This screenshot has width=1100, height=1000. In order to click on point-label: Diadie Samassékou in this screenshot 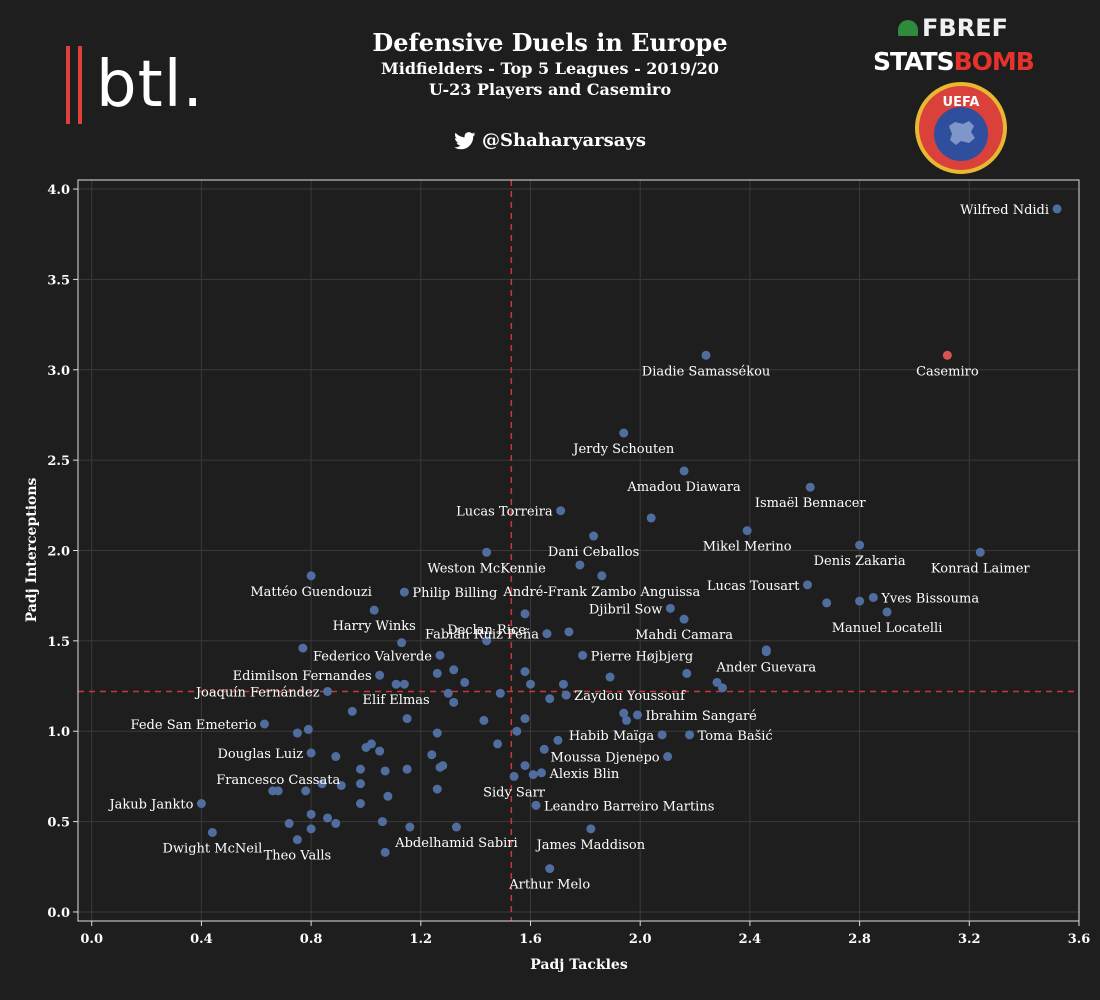, I will do `click(706, 371)`.